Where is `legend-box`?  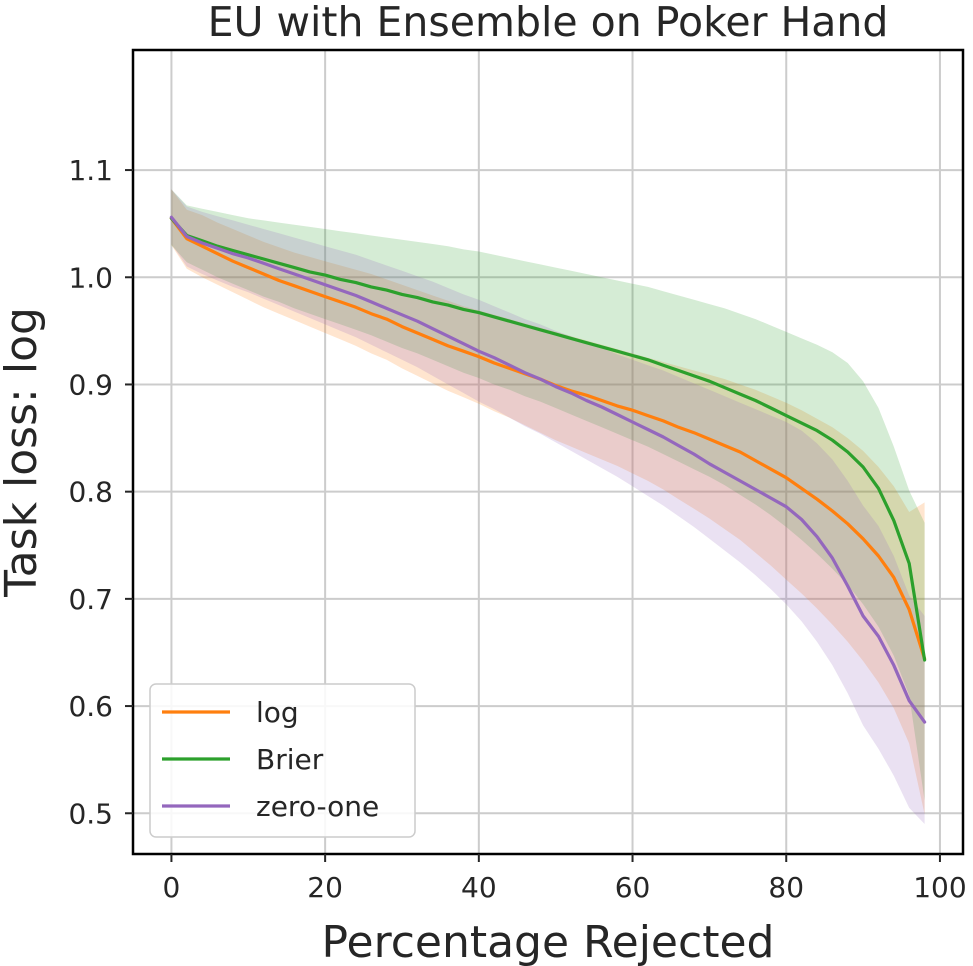
legend-box is located at coordinates (282, 760).